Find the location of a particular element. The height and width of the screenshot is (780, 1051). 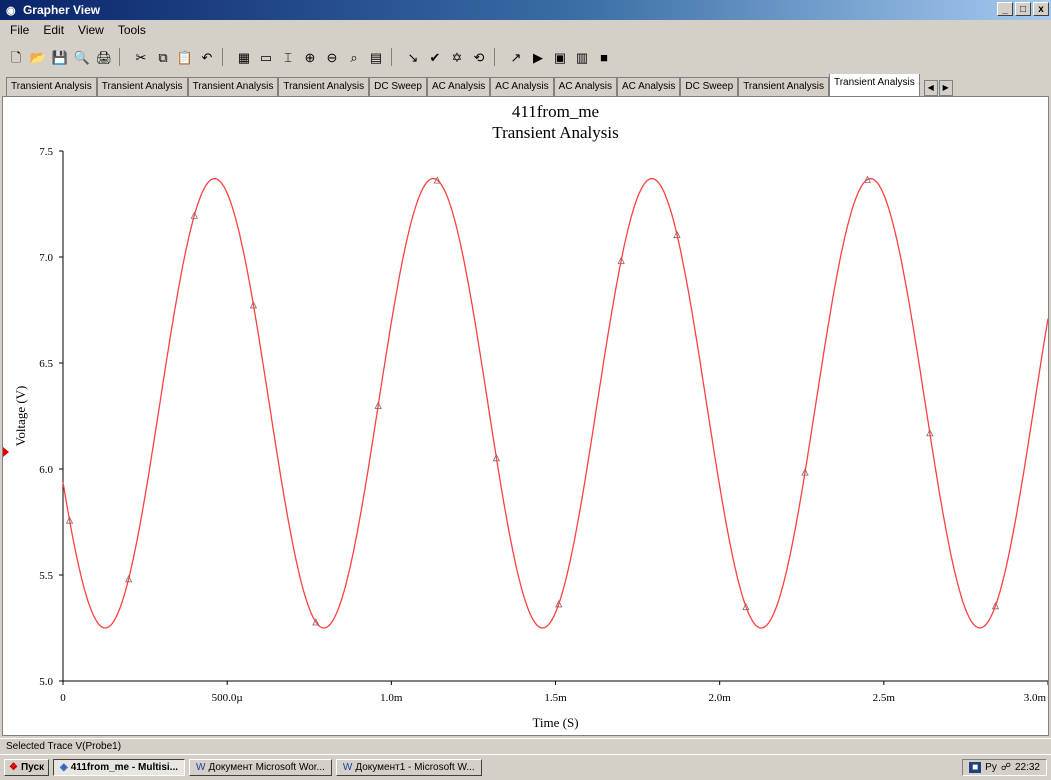

undo-icon: ↶ is located at coordinates (207, 57).